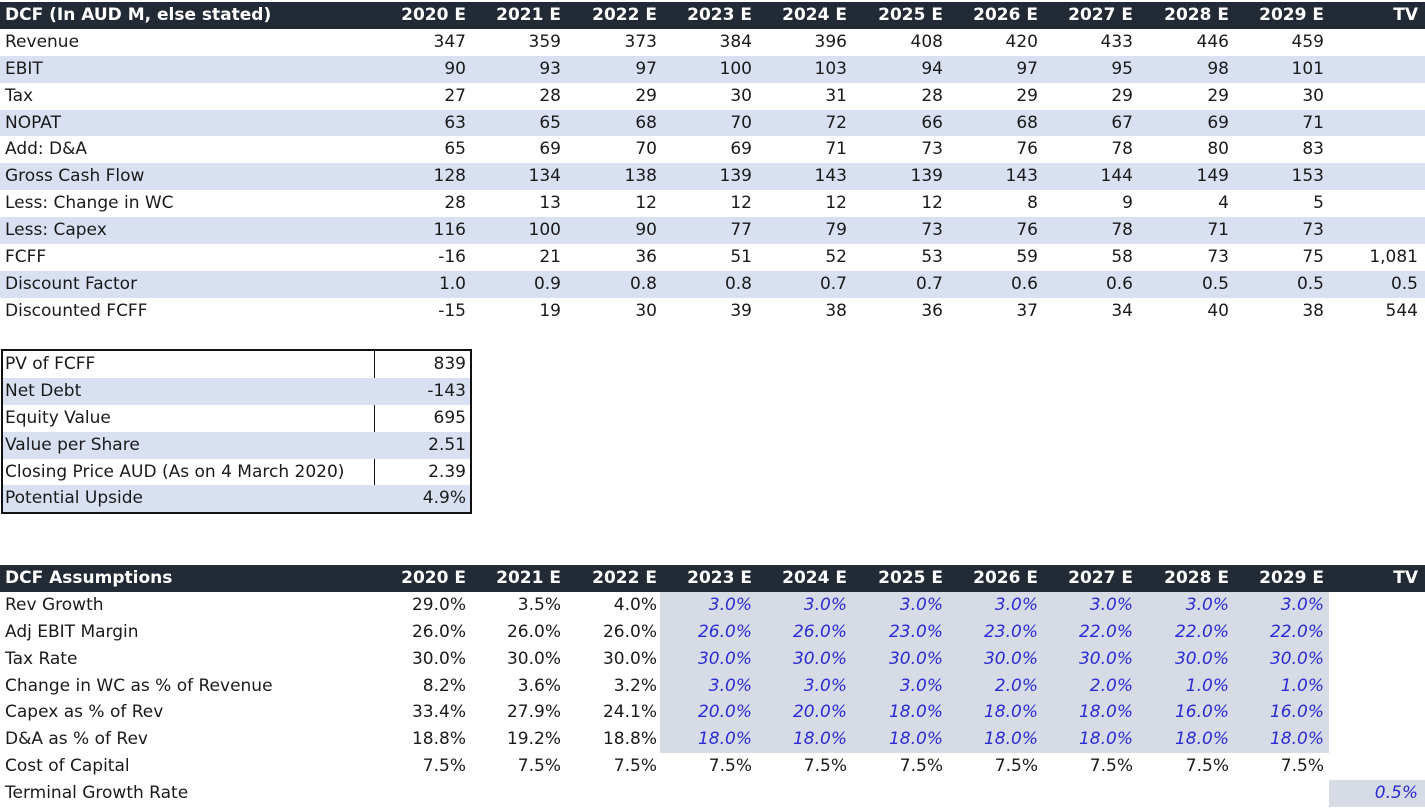 This screenshot has width=1425, height=808. Describe the element at coordinates (1377, 794) in the screenshot. I see `terminal-growth-input-cell` at that location.